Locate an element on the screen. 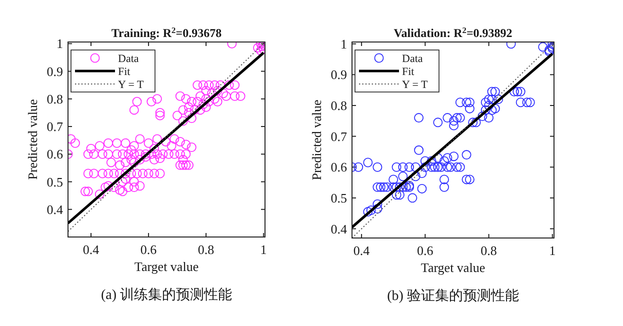 This screenshot has width=623, height=326. chart-title: Training: R$^{2}$=0.93678 is located at coordinates (166, 33).